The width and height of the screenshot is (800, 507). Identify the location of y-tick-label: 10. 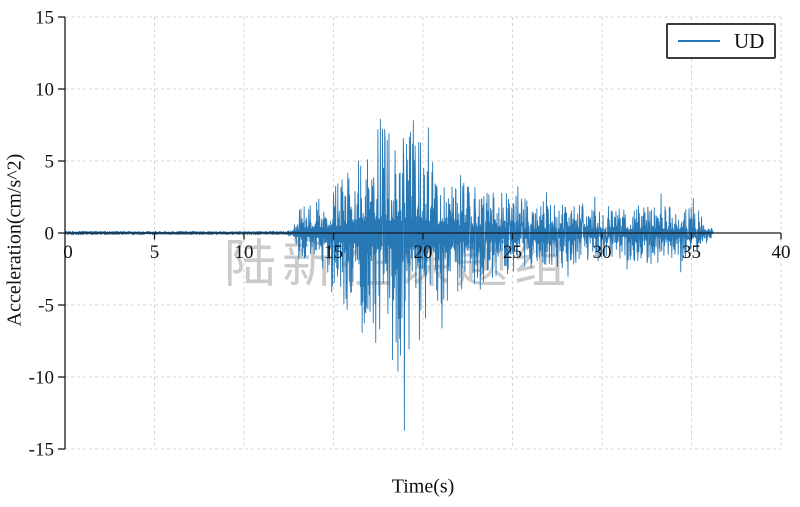
(44, 90).